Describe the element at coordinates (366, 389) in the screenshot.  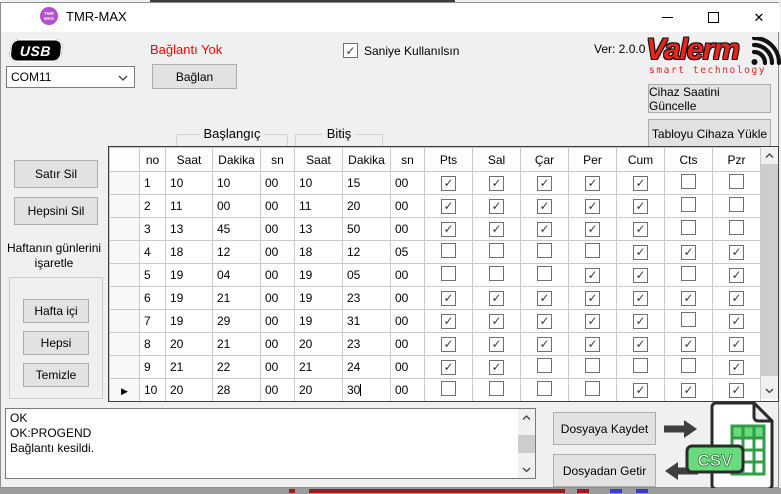
I see `cell-end-min: 30` at that location.